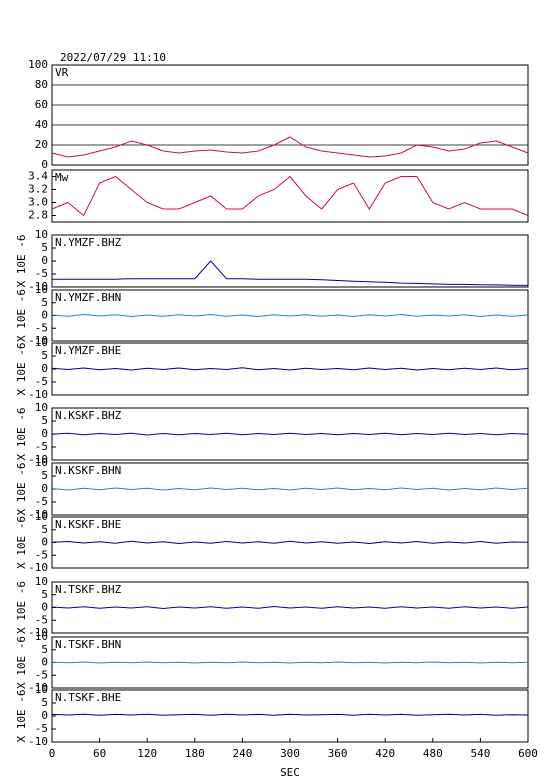 This screenshot has height=781, width=554. I want to click on x-tick-label: 180, so click(195, 753).